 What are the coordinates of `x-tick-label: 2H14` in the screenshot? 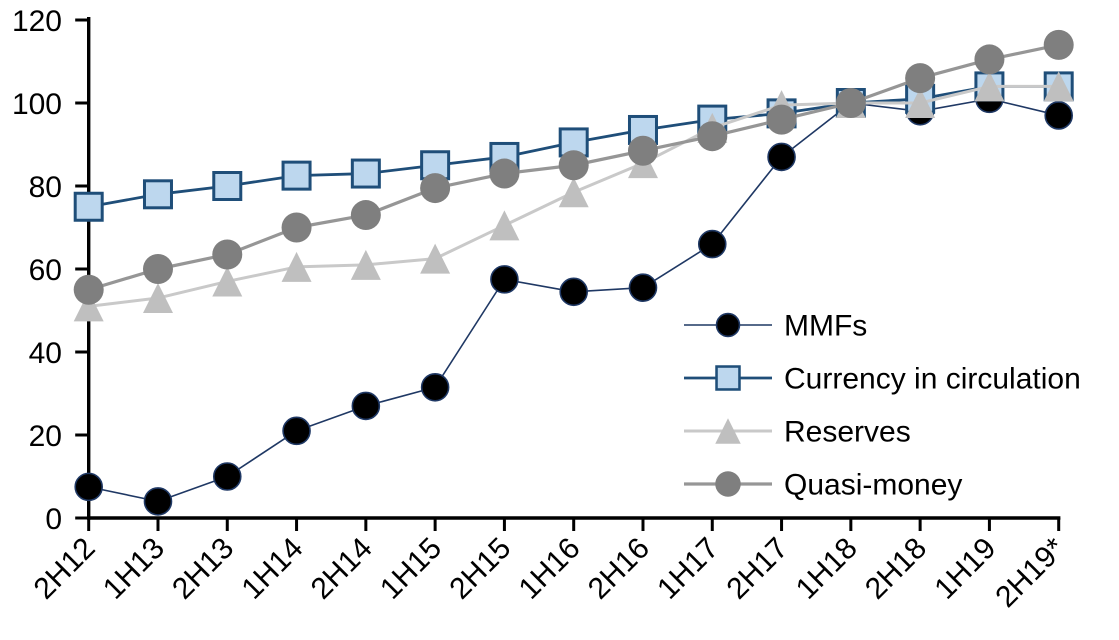 It's located at (342, 569).